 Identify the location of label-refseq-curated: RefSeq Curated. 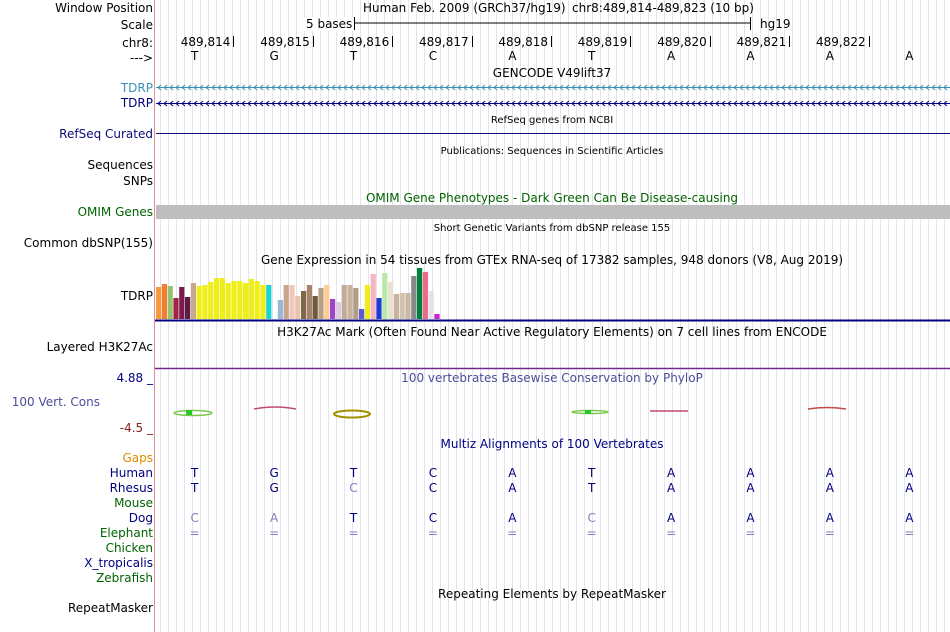
(106, 134).